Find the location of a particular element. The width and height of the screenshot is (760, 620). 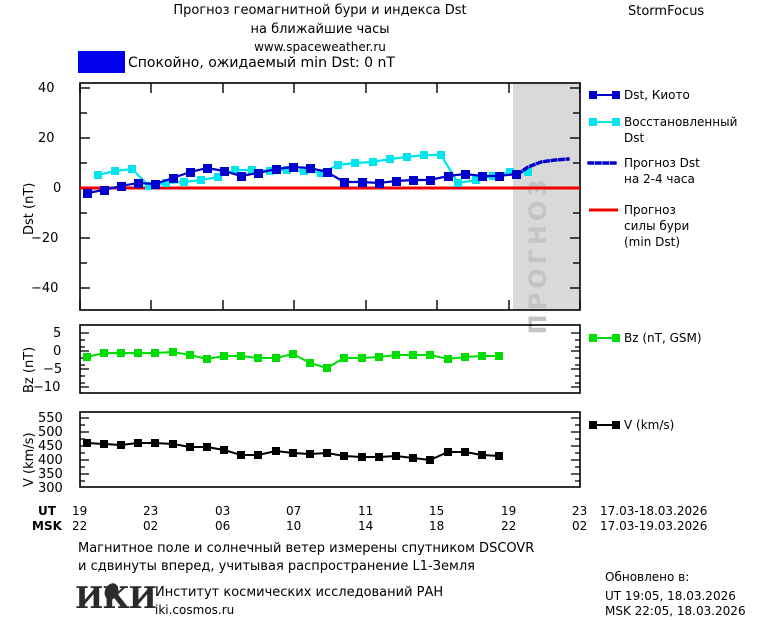

dst-forecast-band is located at coordinates (546, 196).